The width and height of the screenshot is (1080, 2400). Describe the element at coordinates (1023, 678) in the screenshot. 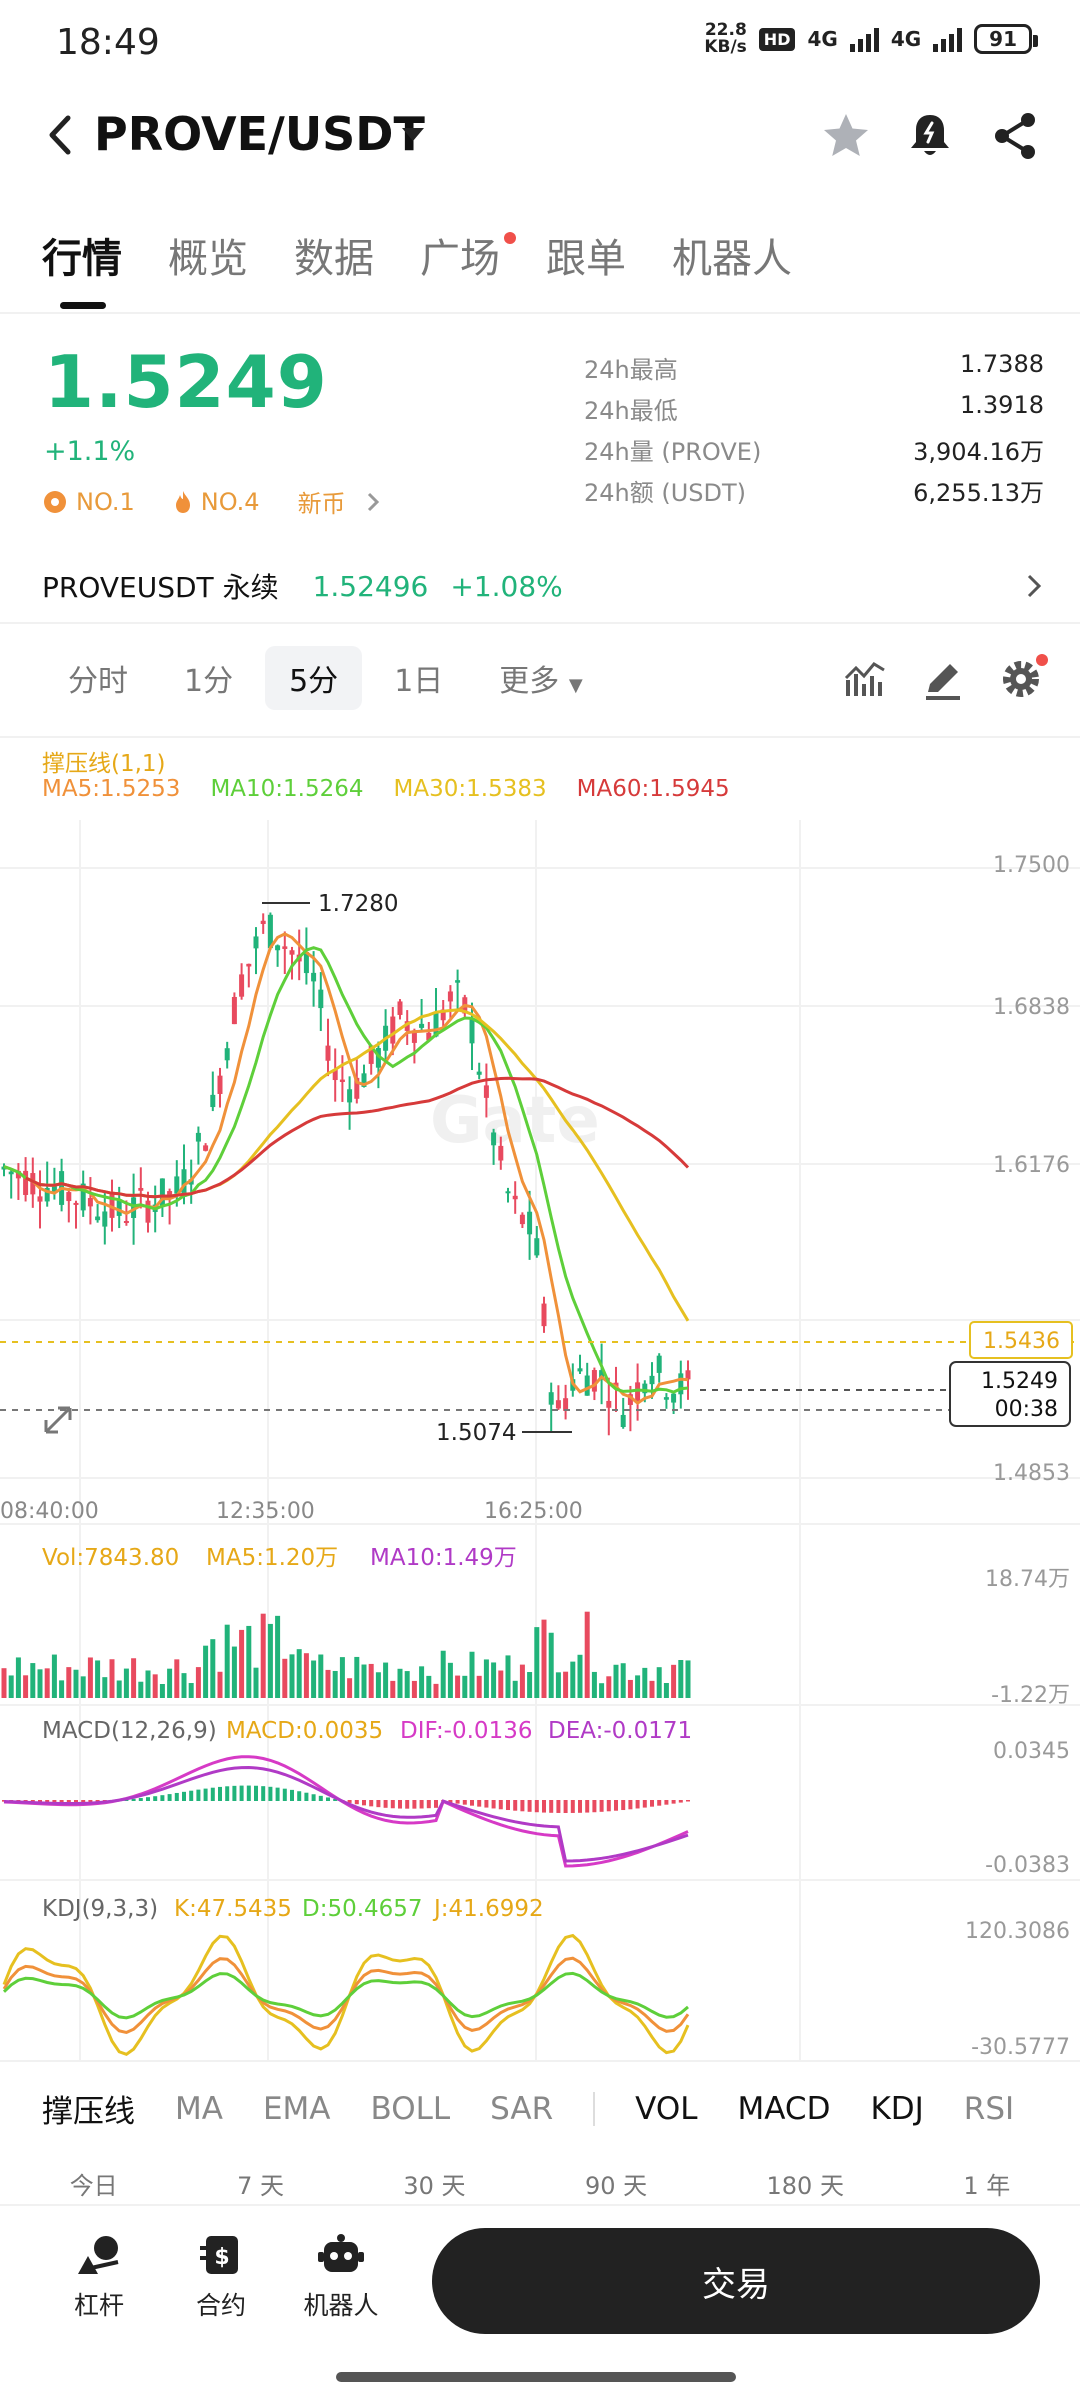

I see `settings-gear-icon` at that location.